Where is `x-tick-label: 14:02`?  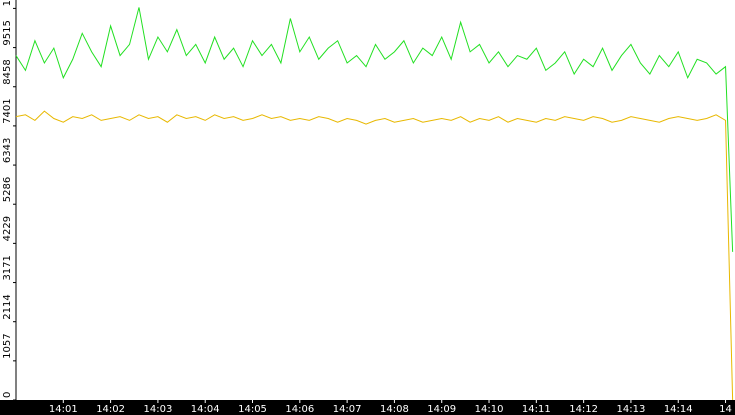
x-tick-label: 14:02 is located at coordinates (110, 409).